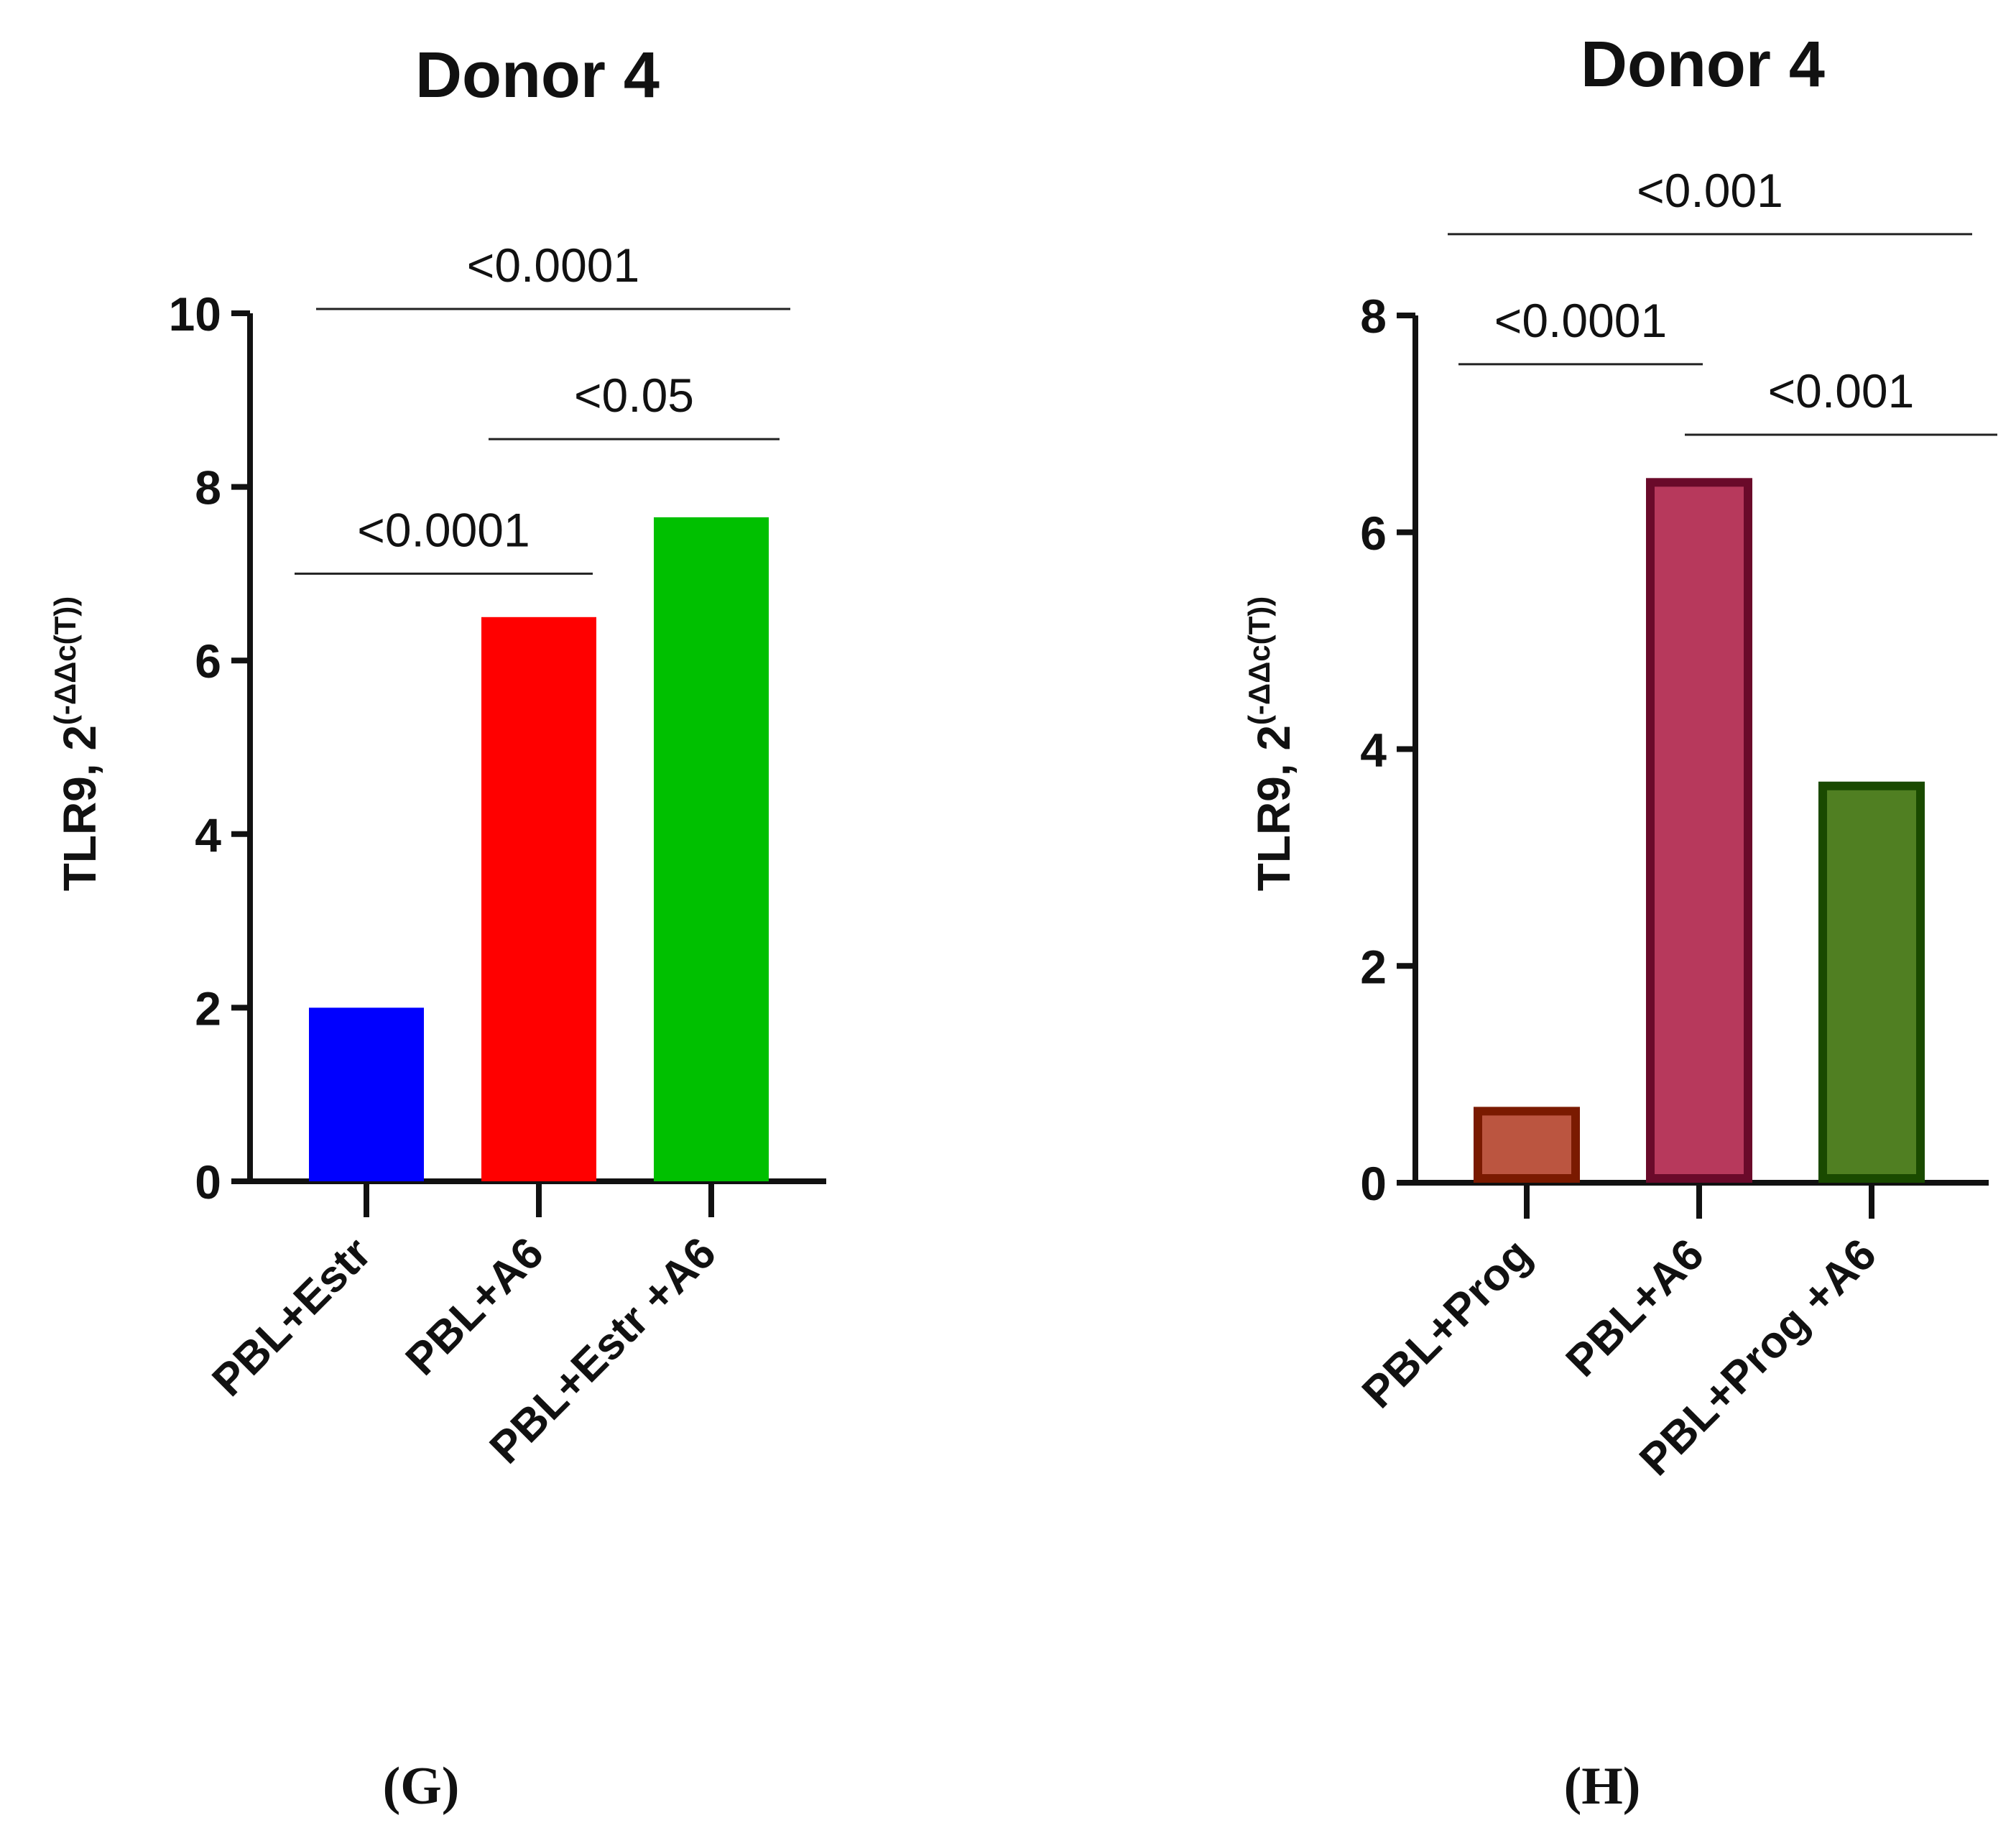 The image size is (2016, 1828). Describe the element at coordinates (1602, 1786) in the screenshot. I see `panel-label: (H)` at that location.